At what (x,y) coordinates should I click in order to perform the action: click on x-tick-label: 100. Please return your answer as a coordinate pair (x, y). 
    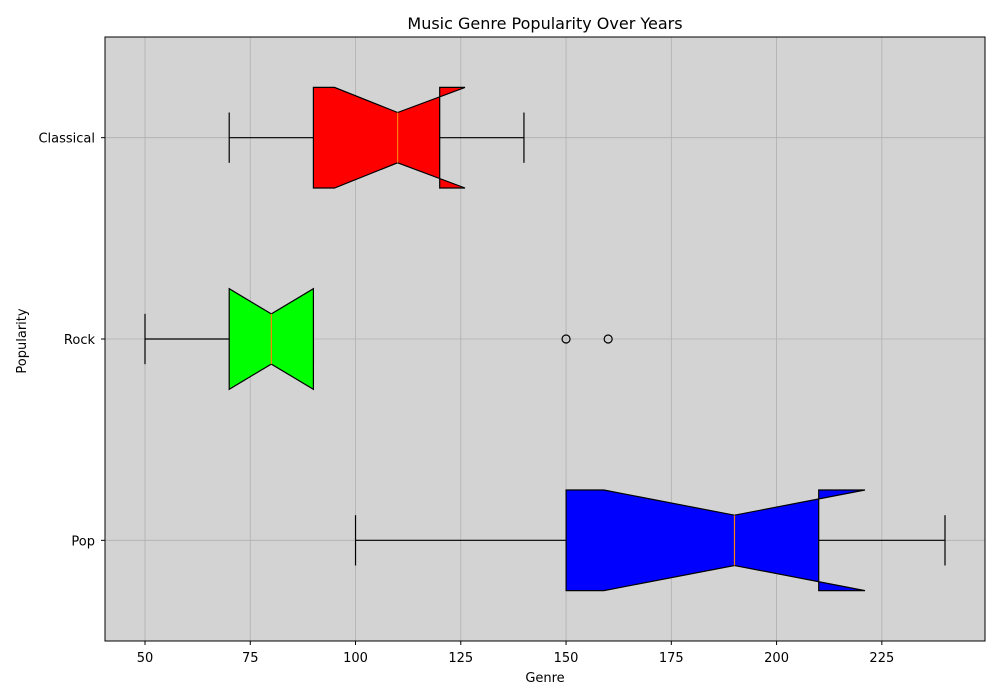
    Looking at the image, I should click on (355, 658).